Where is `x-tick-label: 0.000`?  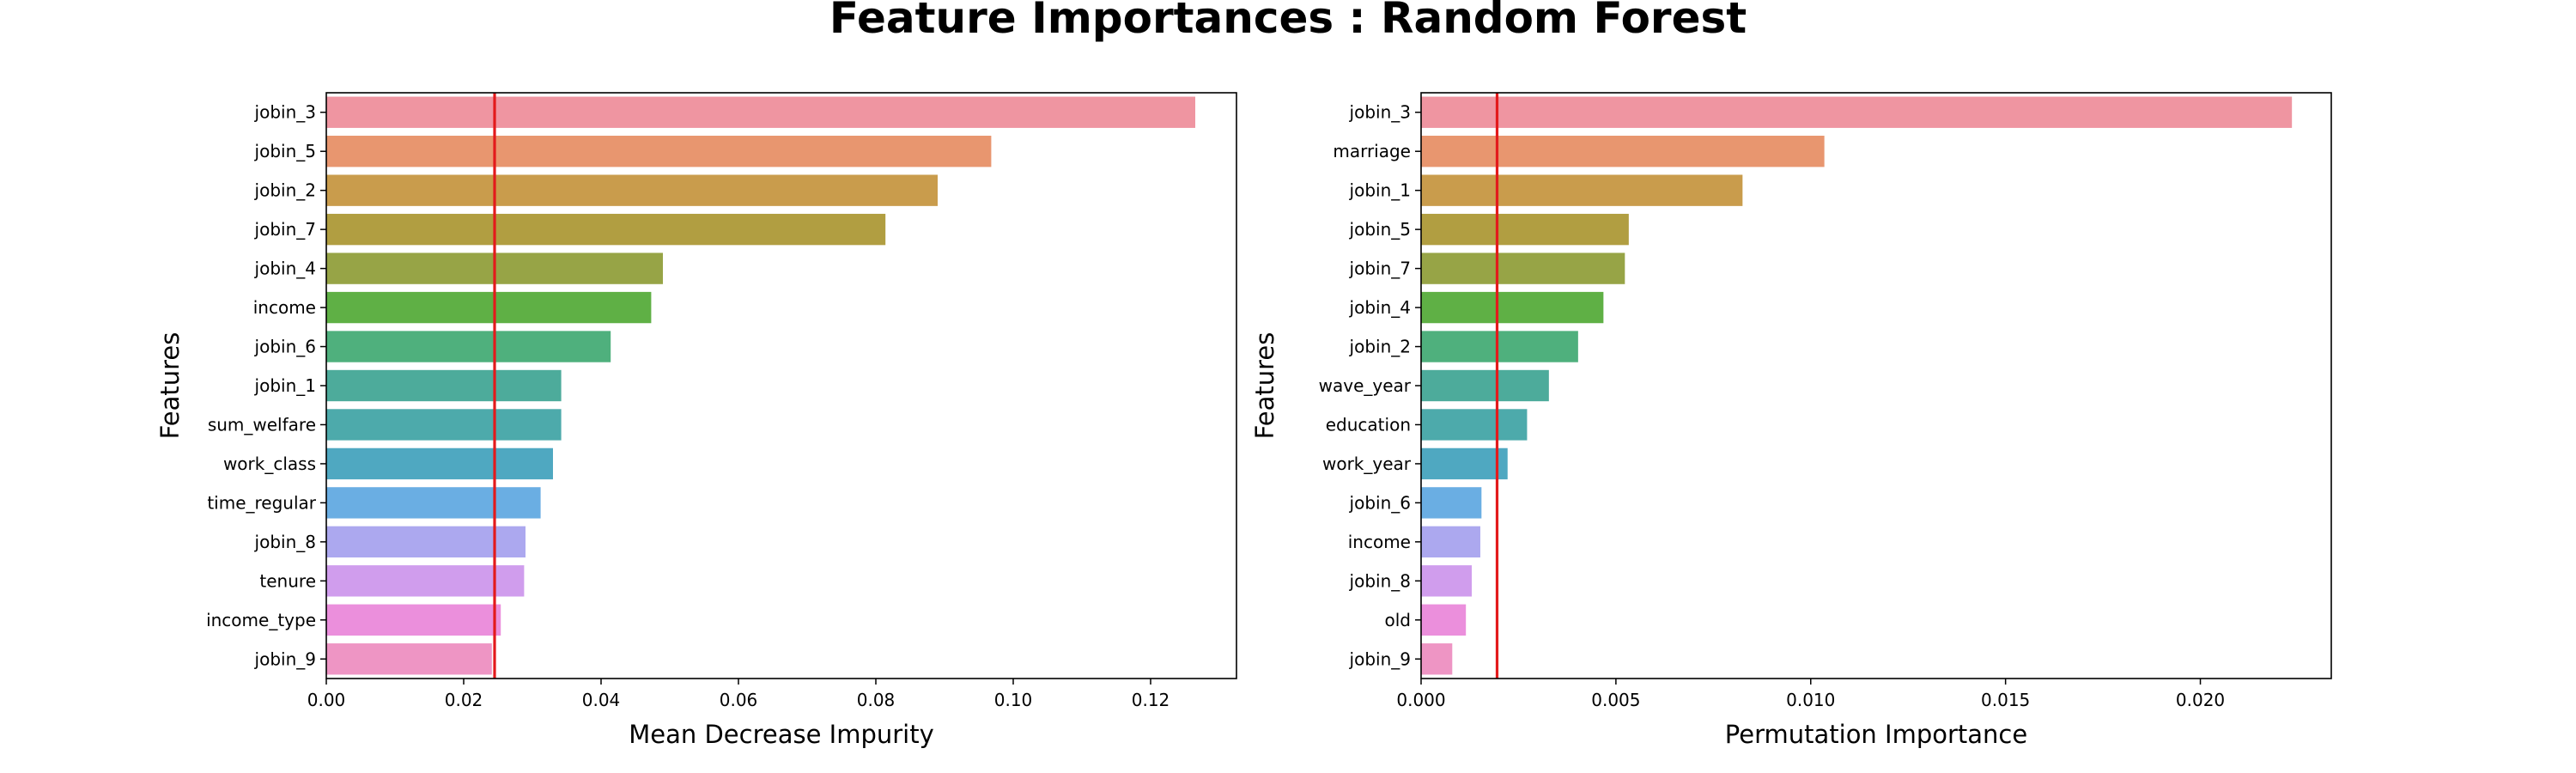 x-tick-label: 0.000 is located at coordinates (1420, 700).